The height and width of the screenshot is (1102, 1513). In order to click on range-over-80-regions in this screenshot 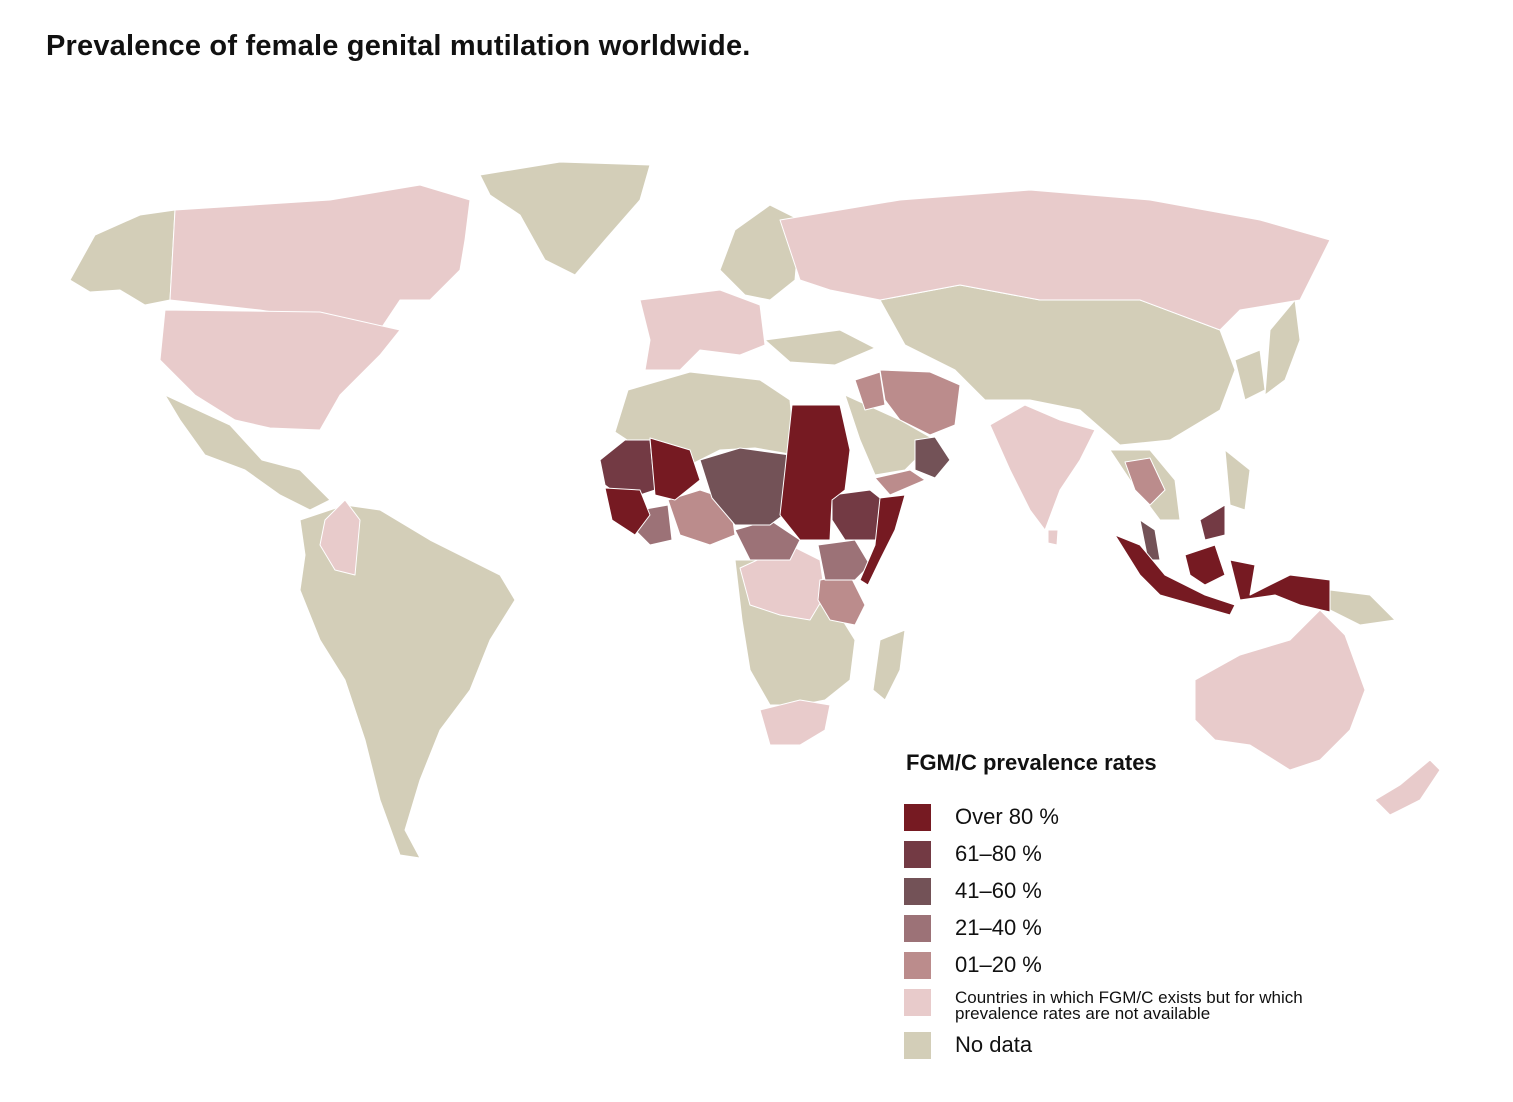, I will do `click(967, 510)`.